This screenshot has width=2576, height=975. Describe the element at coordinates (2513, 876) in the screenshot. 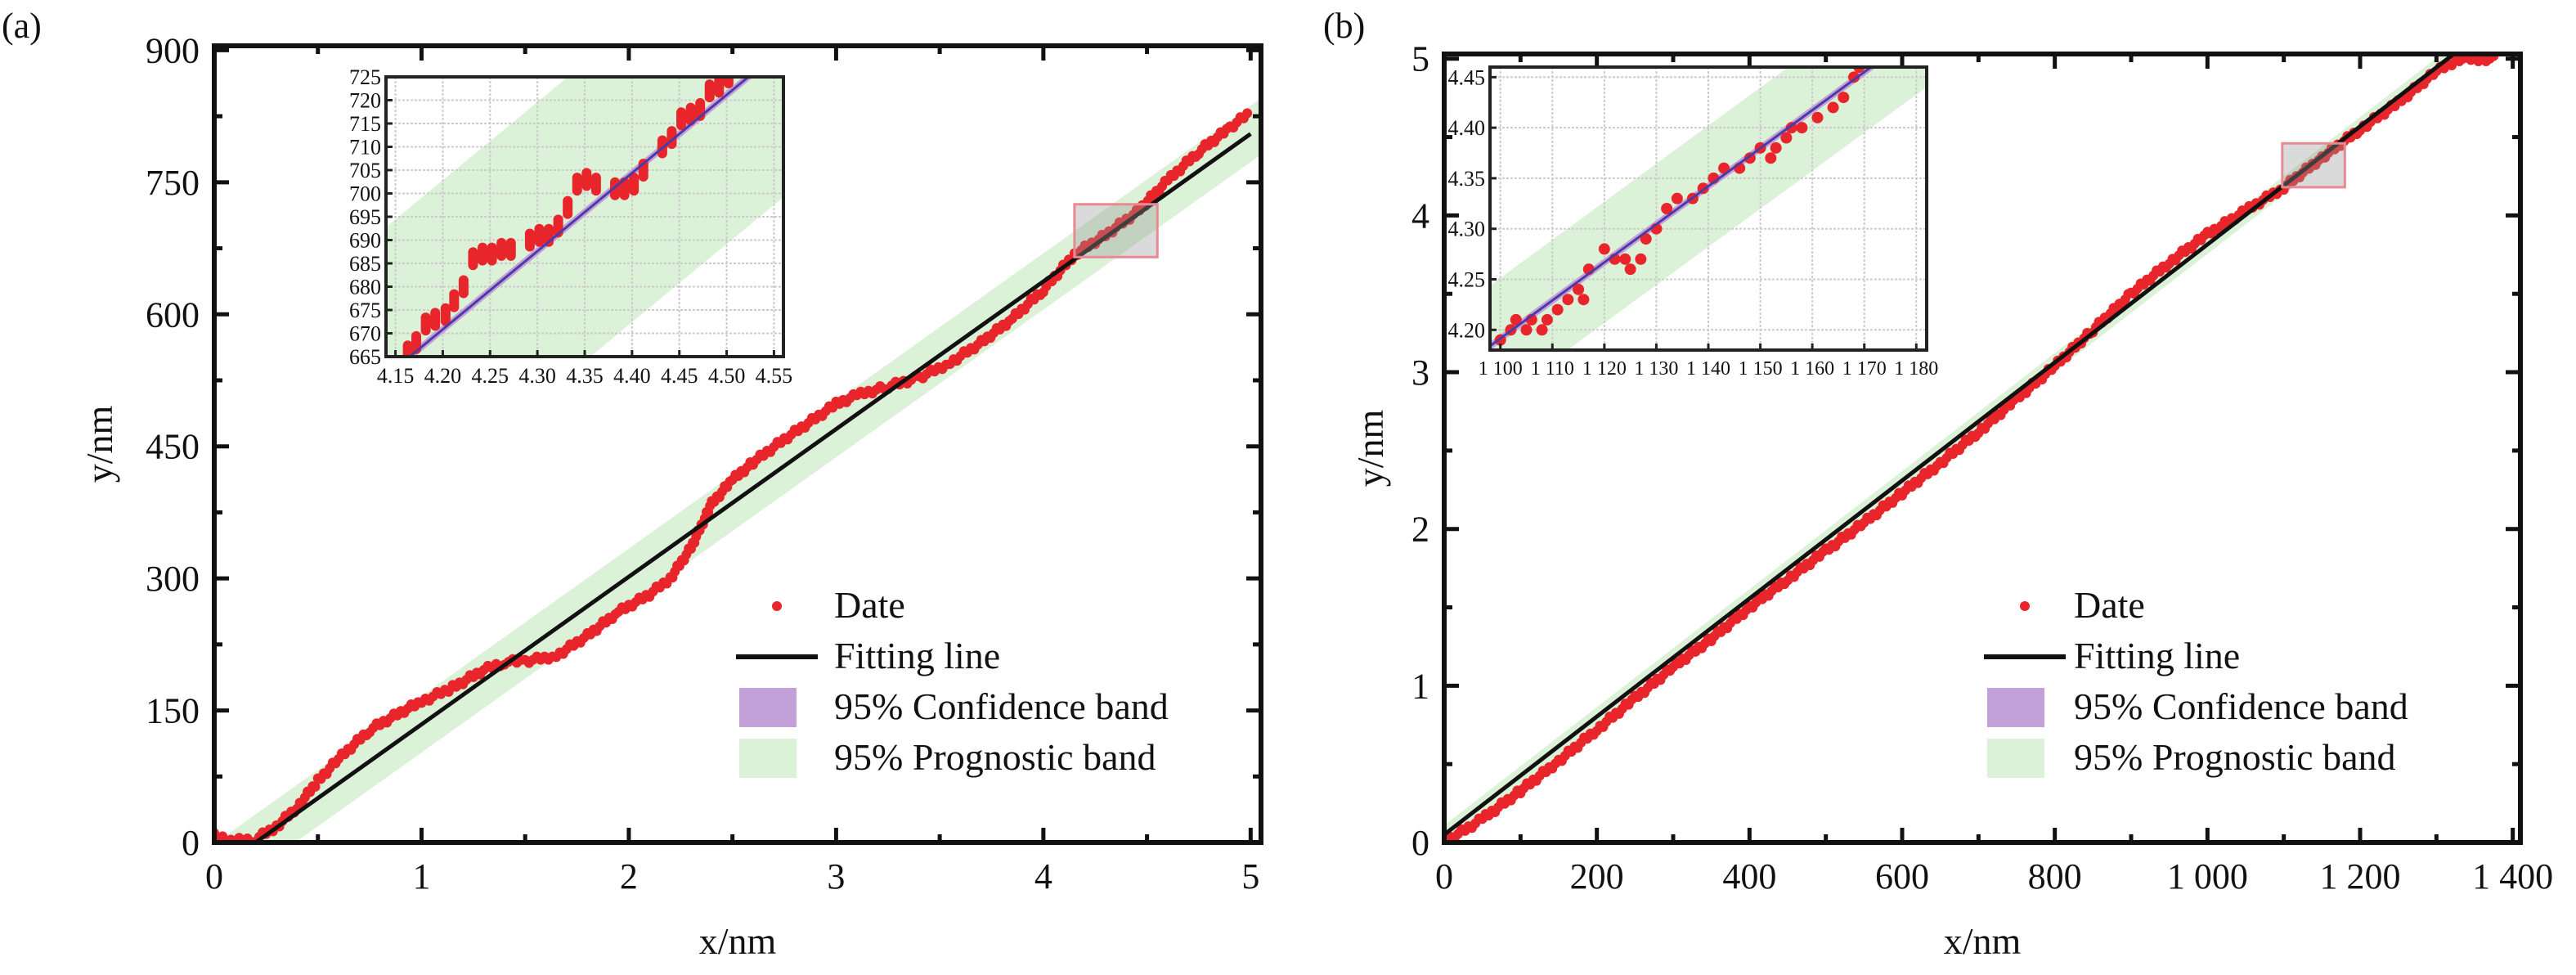

I see `x-tick-label: 1 400` at that location.